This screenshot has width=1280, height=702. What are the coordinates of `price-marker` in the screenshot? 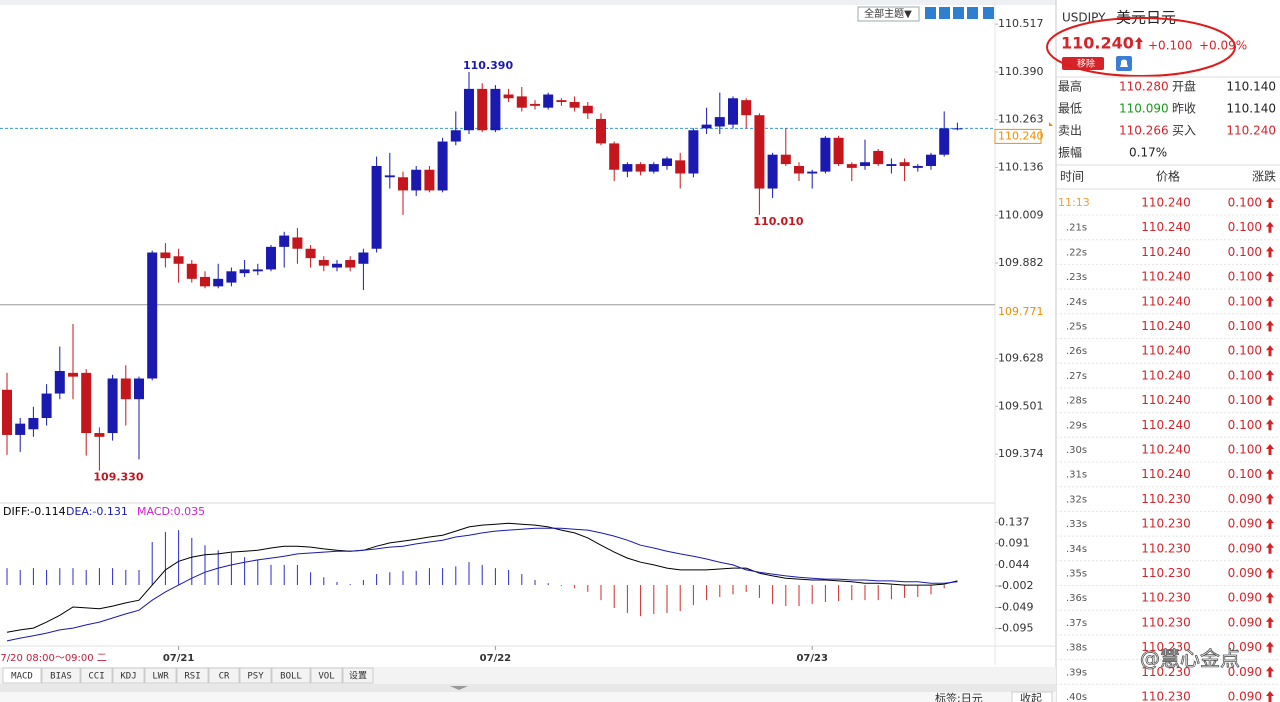 It's located at (1051, 124).